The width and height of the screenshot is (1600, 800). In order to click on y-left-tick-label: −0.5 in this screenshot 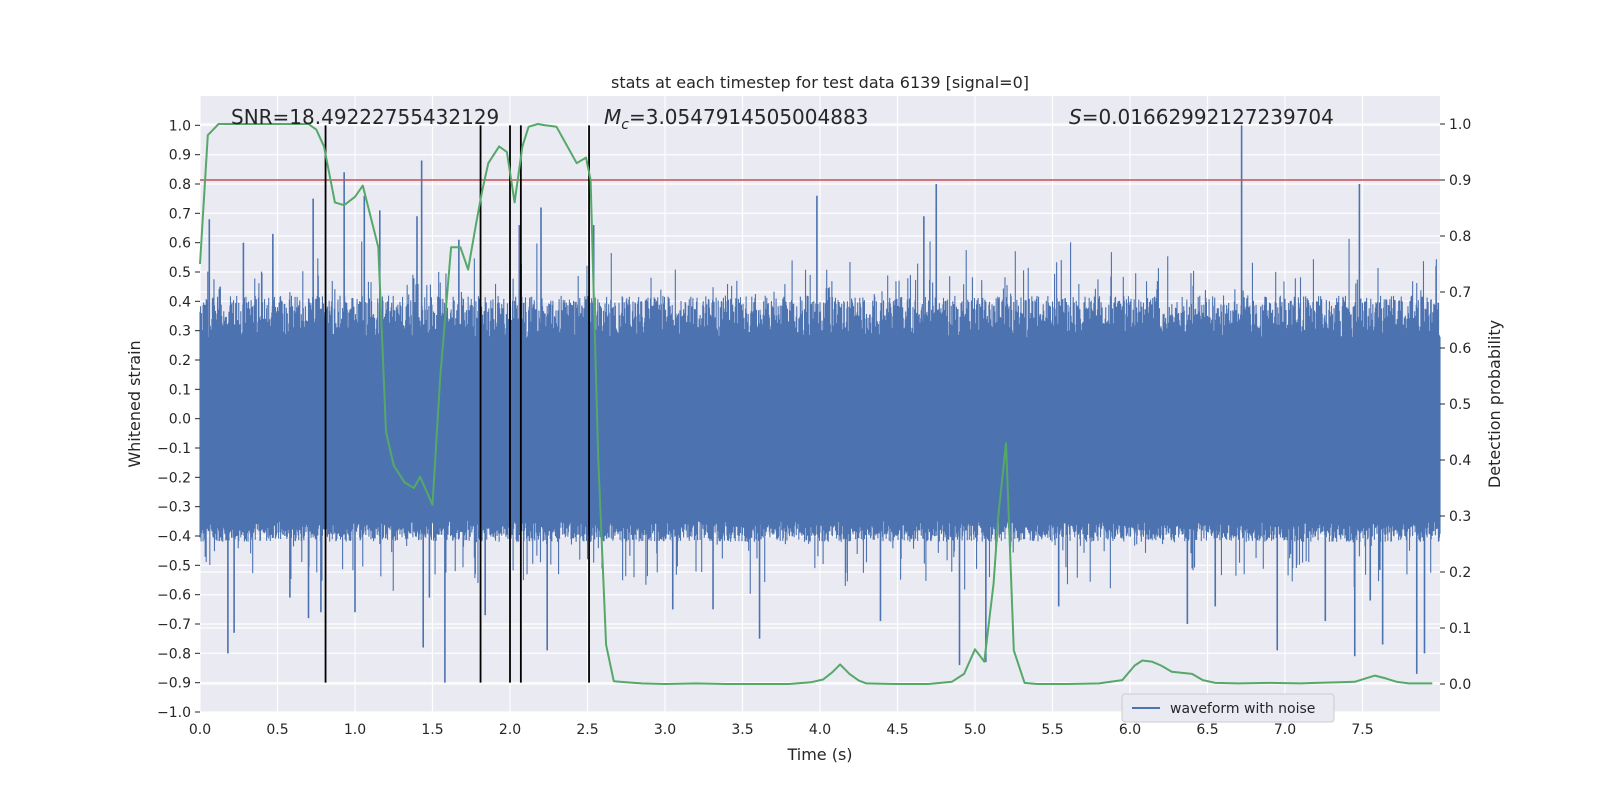, I will do `click(174, 566)`.